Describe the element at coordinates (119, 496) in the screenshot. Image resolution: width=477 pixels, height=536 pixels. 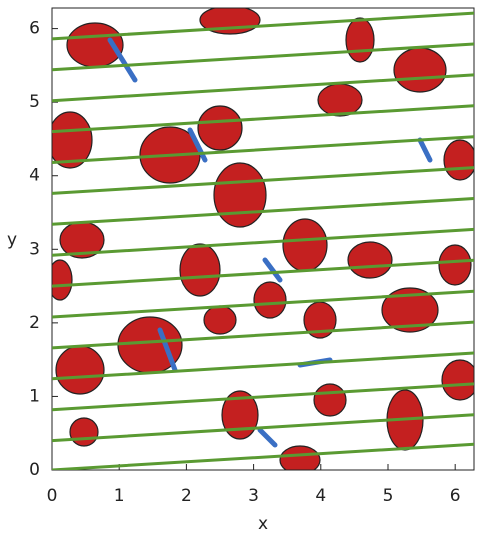
I see `x-tick-label: 1` at that location.